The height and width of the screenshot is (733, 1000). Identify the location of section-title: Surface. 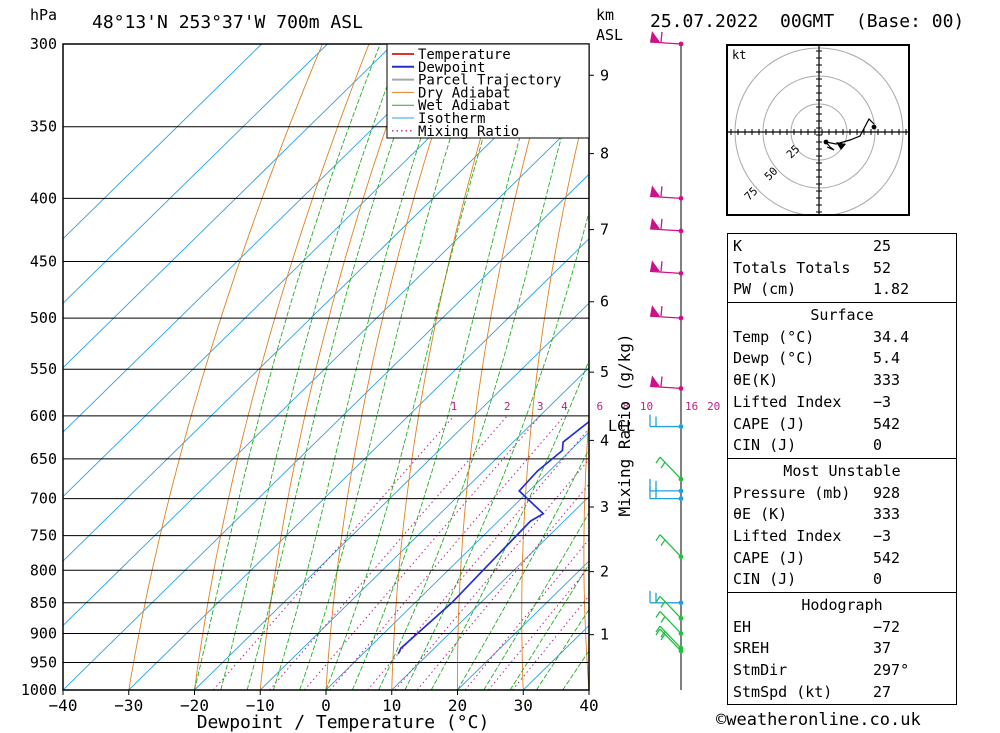
(842, 315).